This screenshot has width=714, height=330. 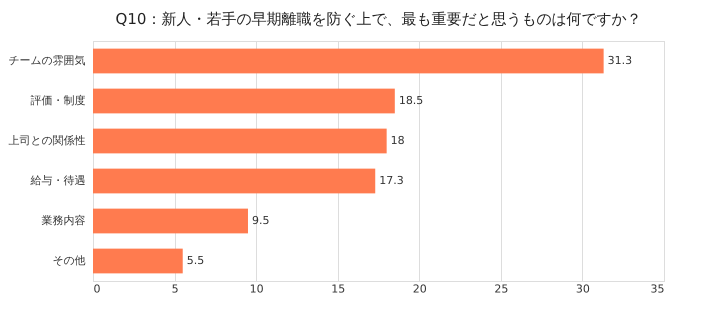 What do you see at coordinates (391, 180) in the screenshot?
I see `data-label: 17.3` at bounding box center [391, 180].